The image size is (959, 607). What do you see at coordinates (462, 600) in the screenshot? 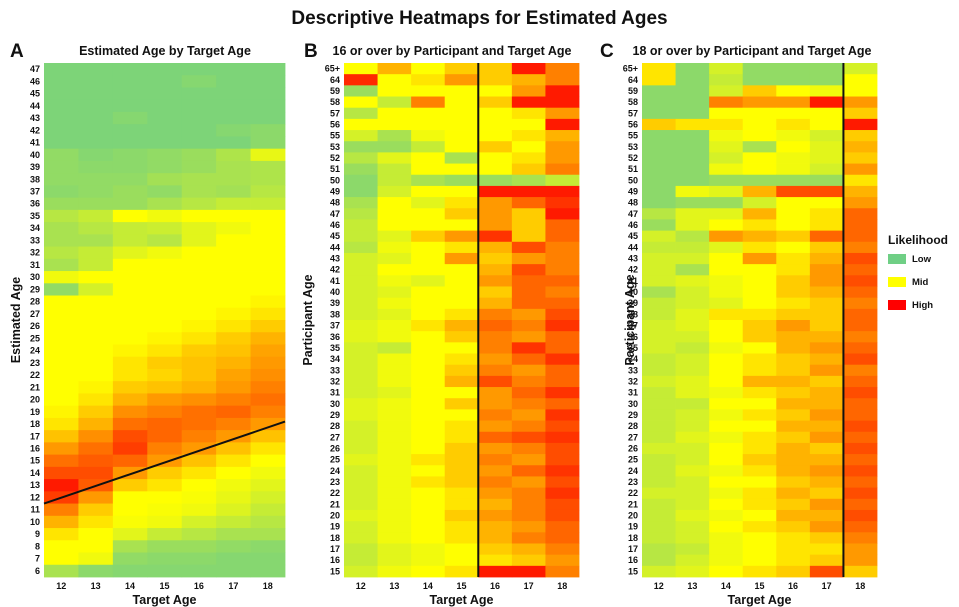
I see `x-axis-label: Target Age` at bounding box center [462, 600].